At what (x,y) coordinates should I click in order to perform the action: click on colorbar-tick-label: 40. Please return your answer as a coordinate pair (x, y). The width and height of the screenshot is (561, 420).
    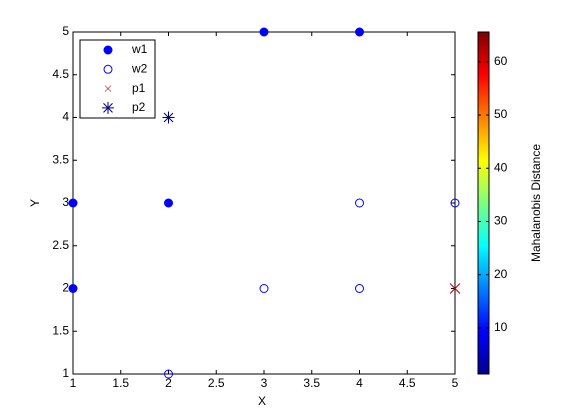
    Looking at the image, I should click on (501, 167).